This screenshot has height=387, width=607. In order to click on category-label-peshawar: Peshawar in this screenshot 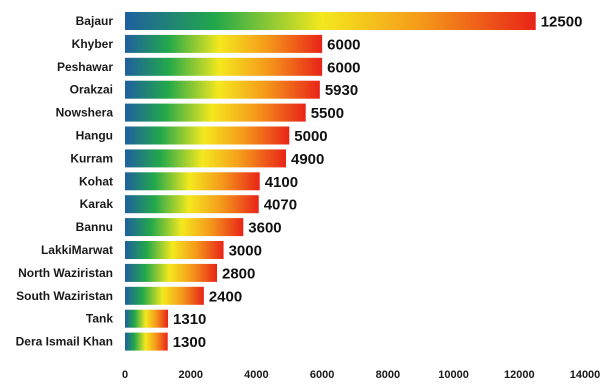, I will do `click(85, 67)`.